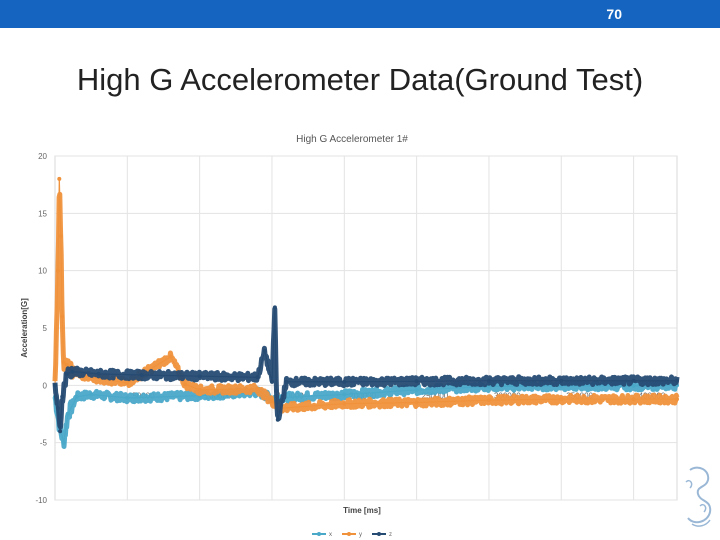 The height and width of the screenshot is (540, 720). I want to click on chart-legend: x y z, so click(352, 535).